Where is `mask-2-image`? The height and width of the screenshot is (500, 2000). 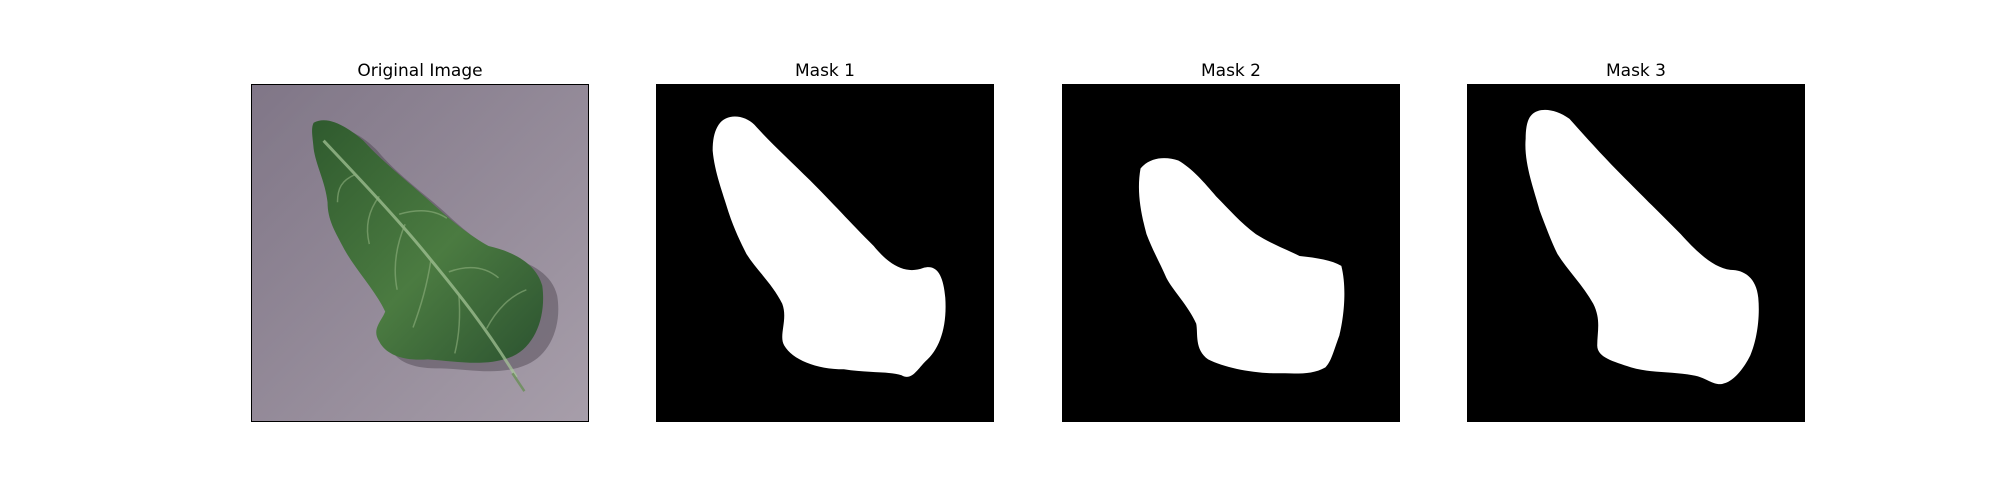 mask-2-image is located at coordinates (1231, 253).